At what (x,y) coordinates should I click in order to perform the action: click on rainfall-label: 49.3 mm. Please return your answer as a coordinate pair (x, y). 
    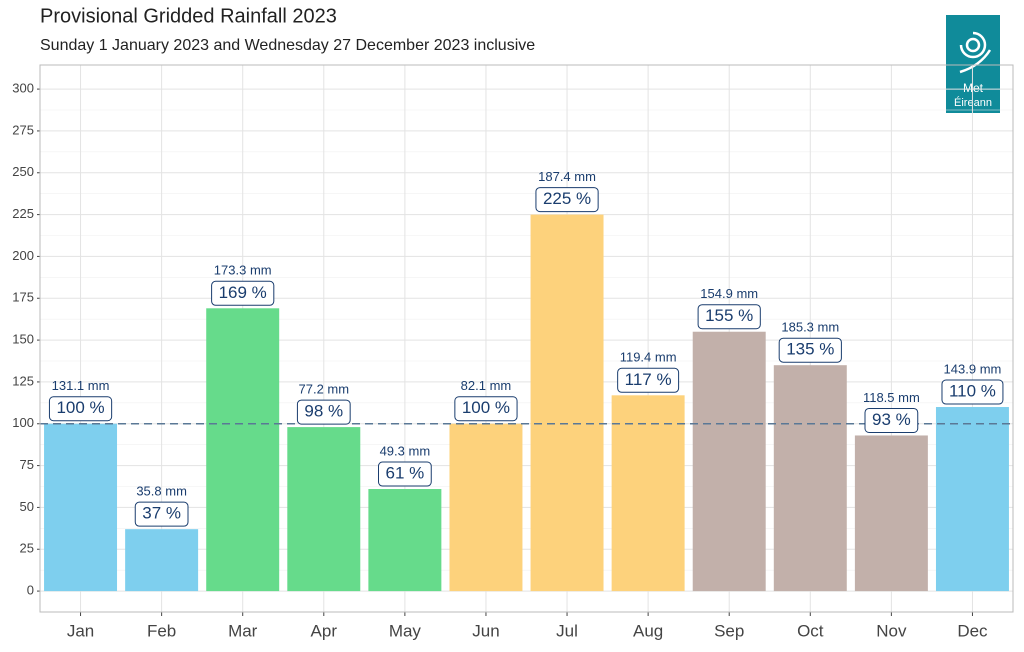
    Looking at the image, I should click on (405, 450).